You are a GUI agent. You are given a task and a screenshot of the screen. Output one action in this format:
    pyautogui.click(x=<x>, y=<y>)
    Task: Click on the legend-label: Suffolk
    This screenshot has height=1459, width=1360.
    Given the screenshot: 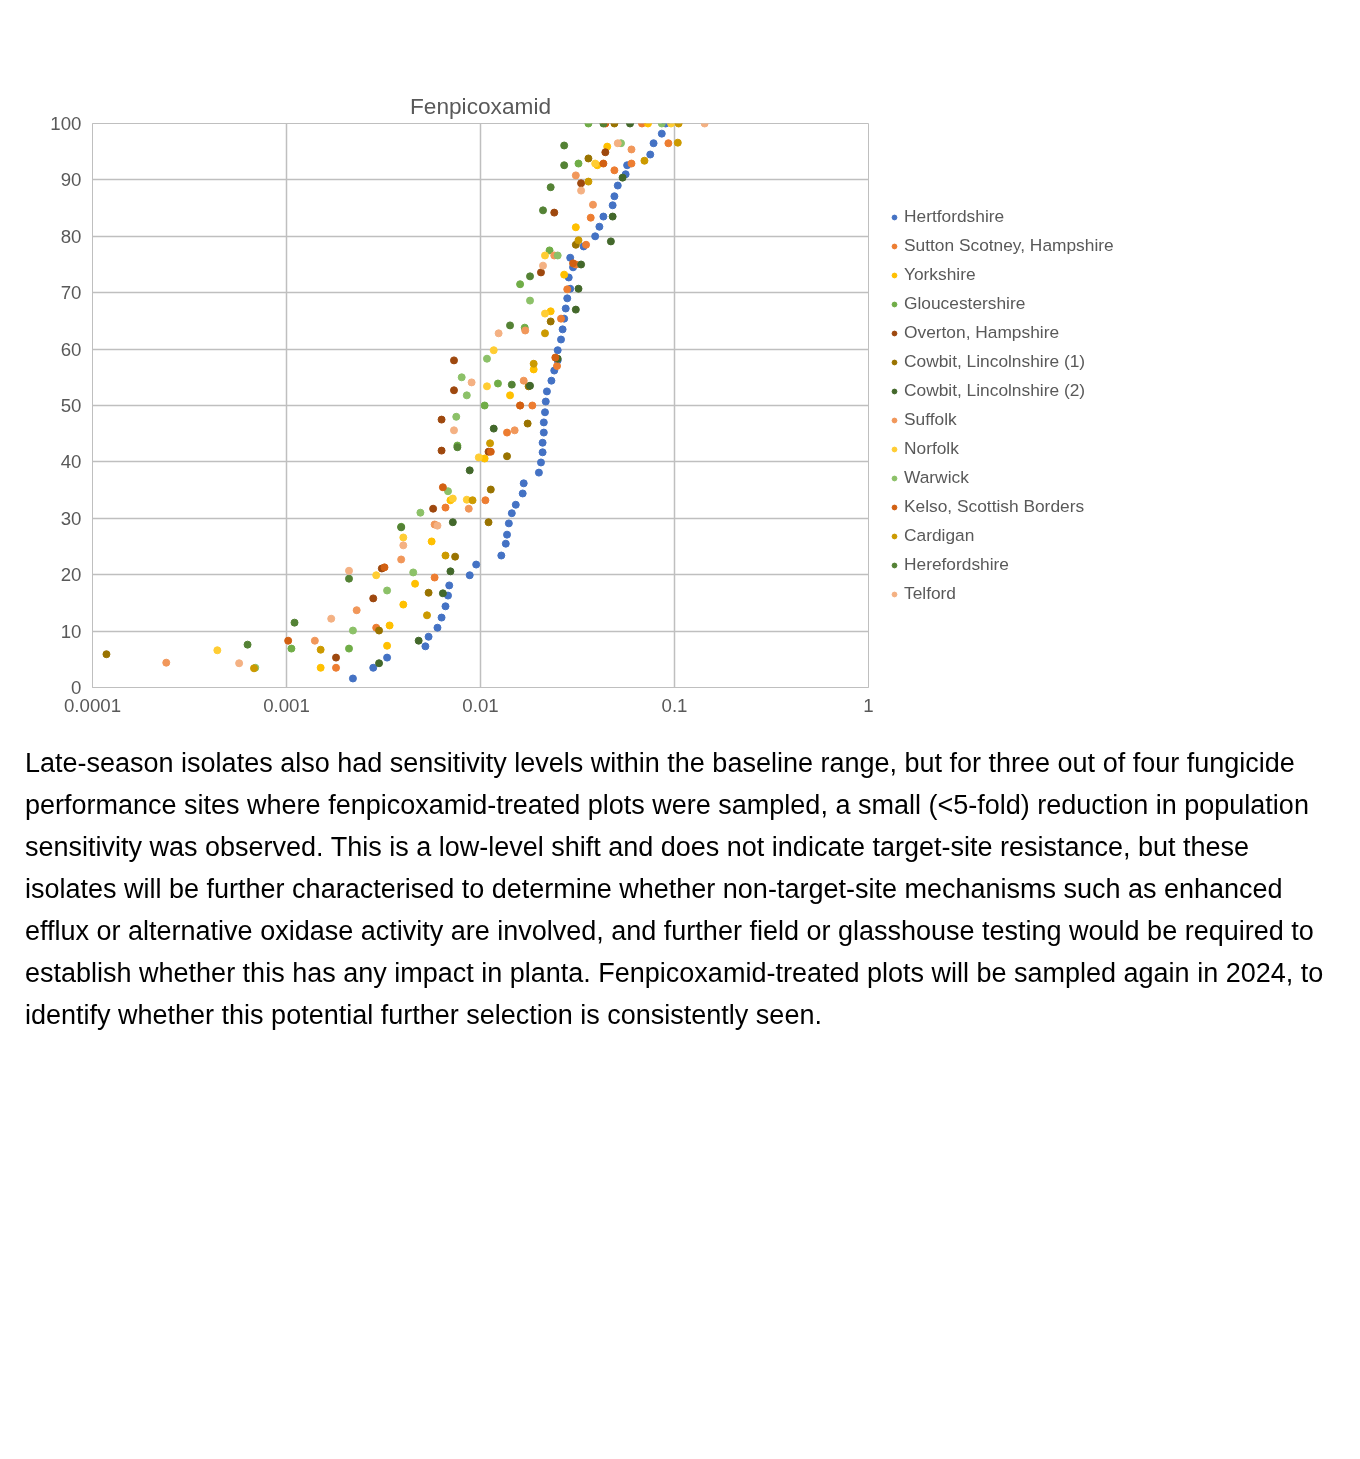 What is the action you would take?
    pyautogui.click(x=930, y=419)
    